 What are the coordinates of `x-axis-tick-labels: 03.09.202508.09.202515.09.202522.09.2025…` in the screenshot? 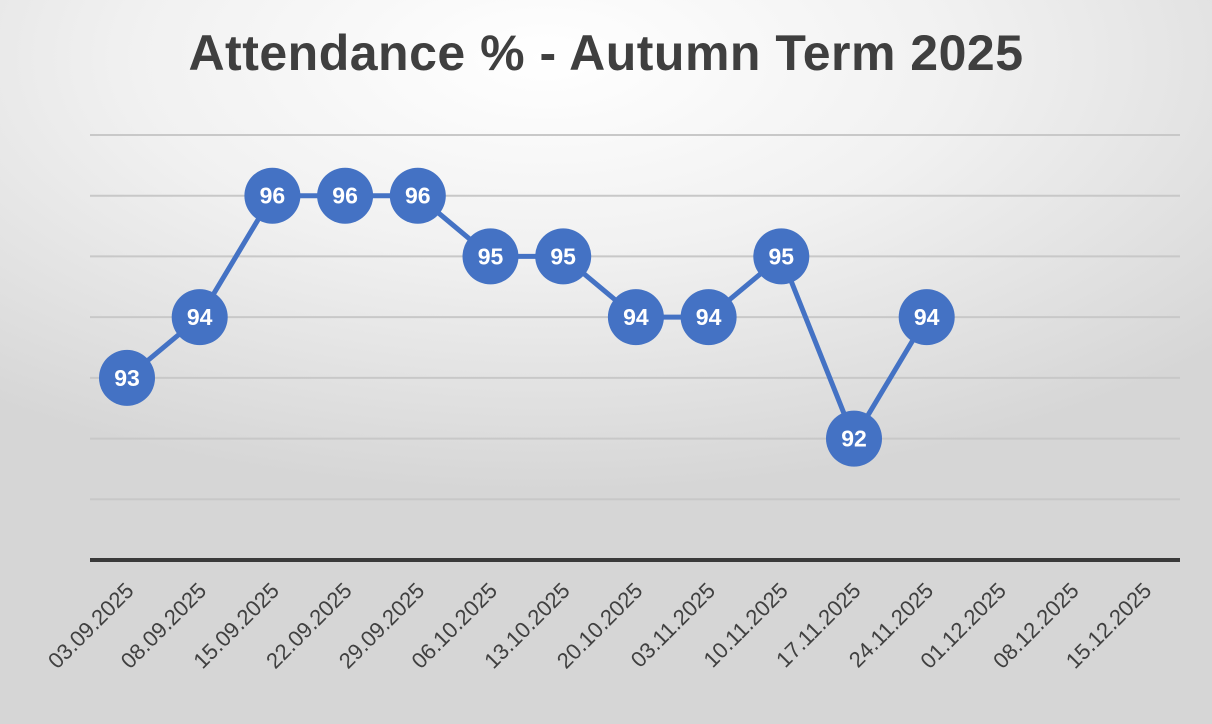 It's located at (599, 626).